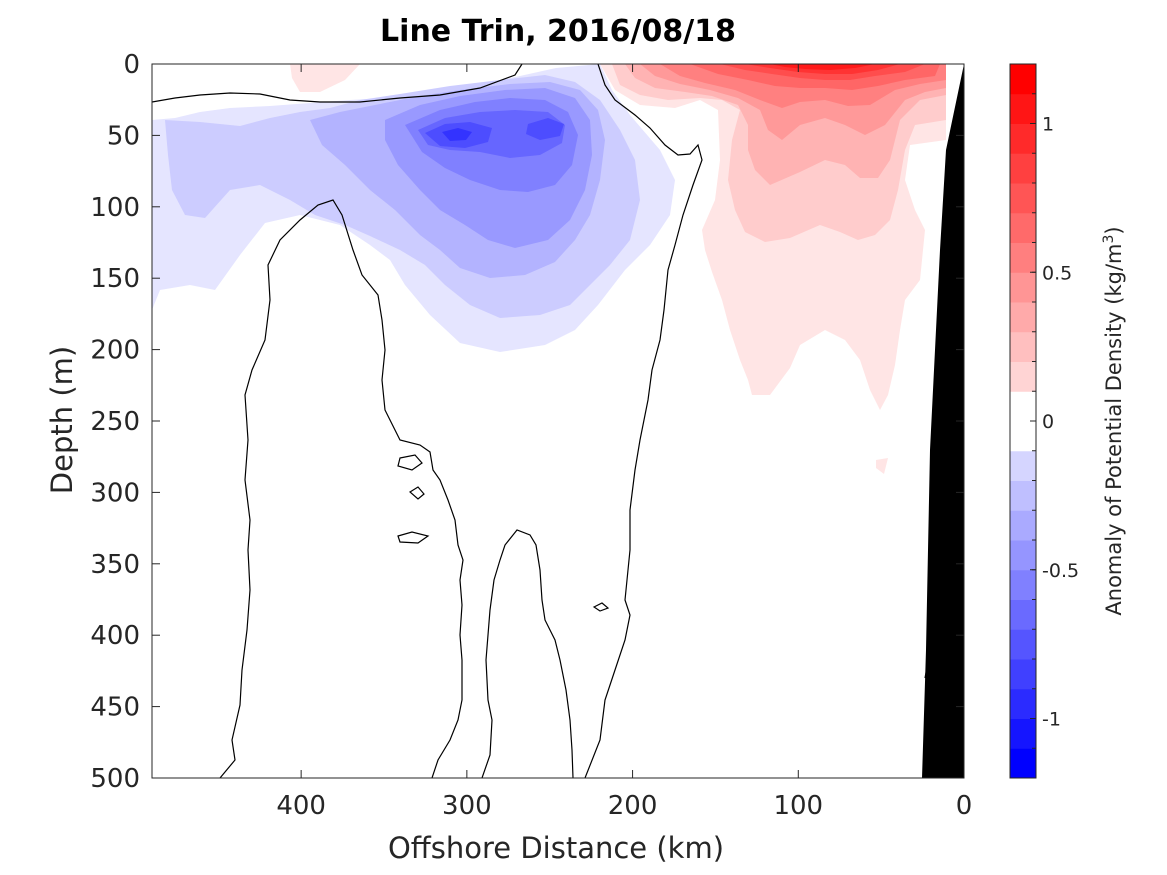  I want to click on x-tick-label: 100, so click(798, 806).